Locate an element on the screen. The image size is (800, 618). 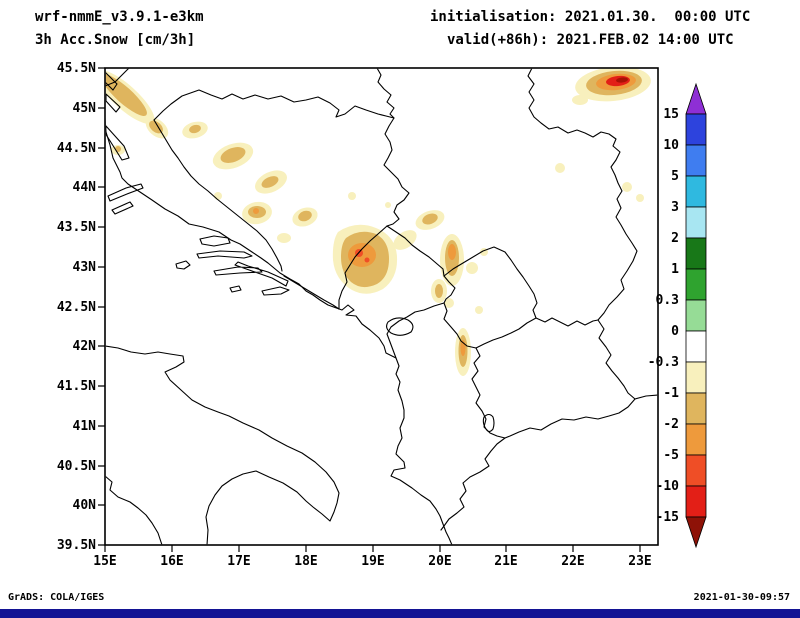
border-kosovo-serbia is located at coordinates (490, 282).